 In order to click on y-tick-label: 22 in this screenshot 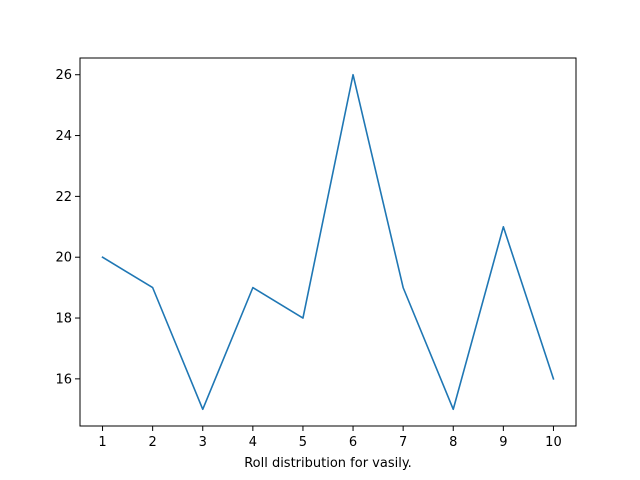, I will do `click(63, 197)`.